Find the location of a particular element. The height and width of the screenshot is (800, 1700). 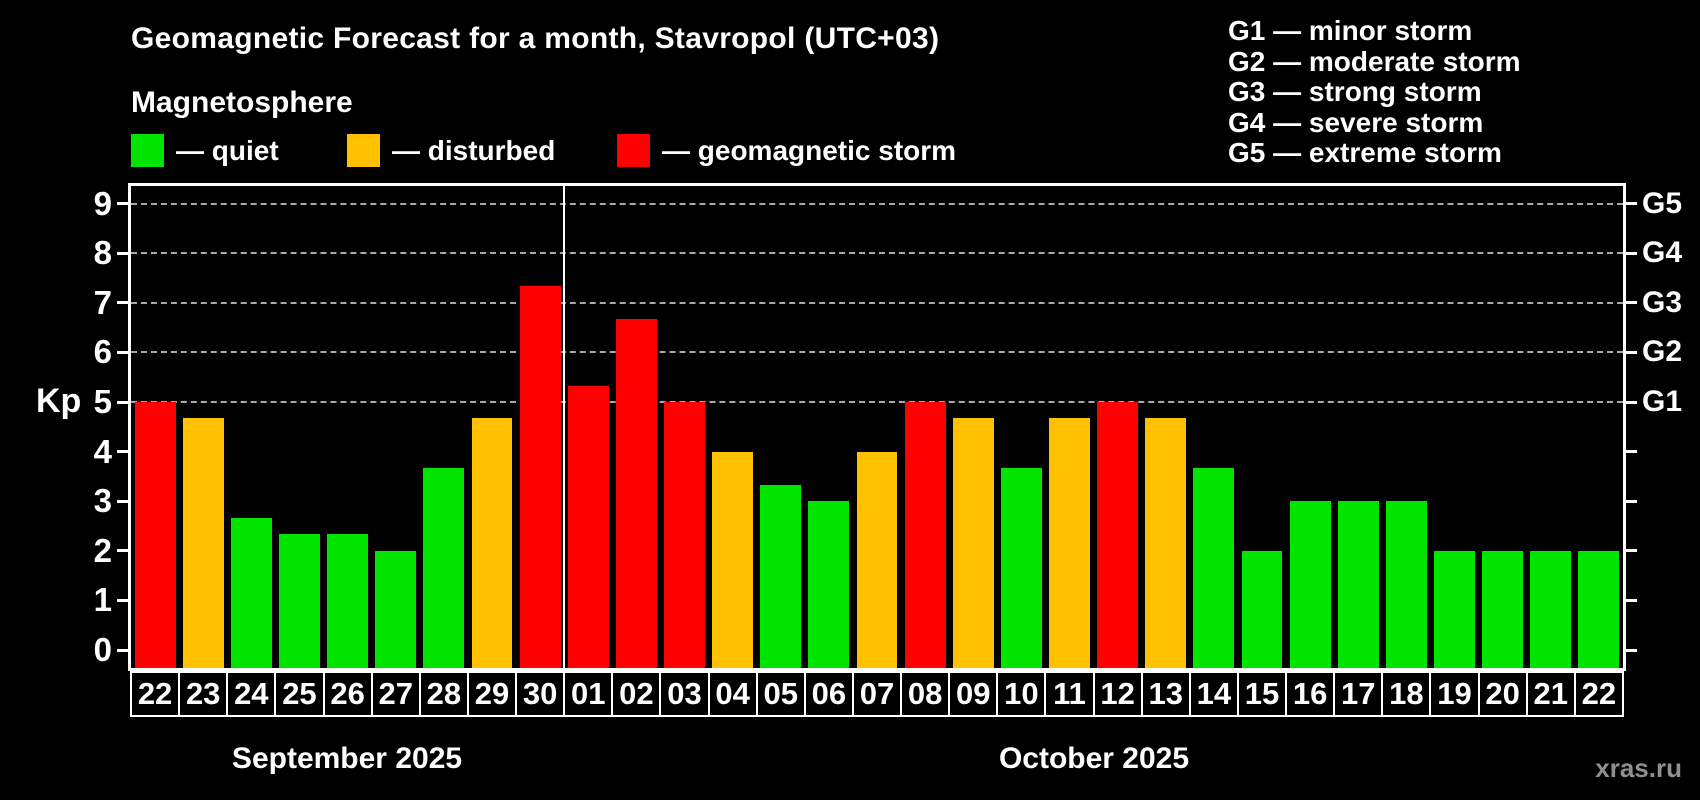

date-cell-6: 28 is located at coordinates (443, 694).